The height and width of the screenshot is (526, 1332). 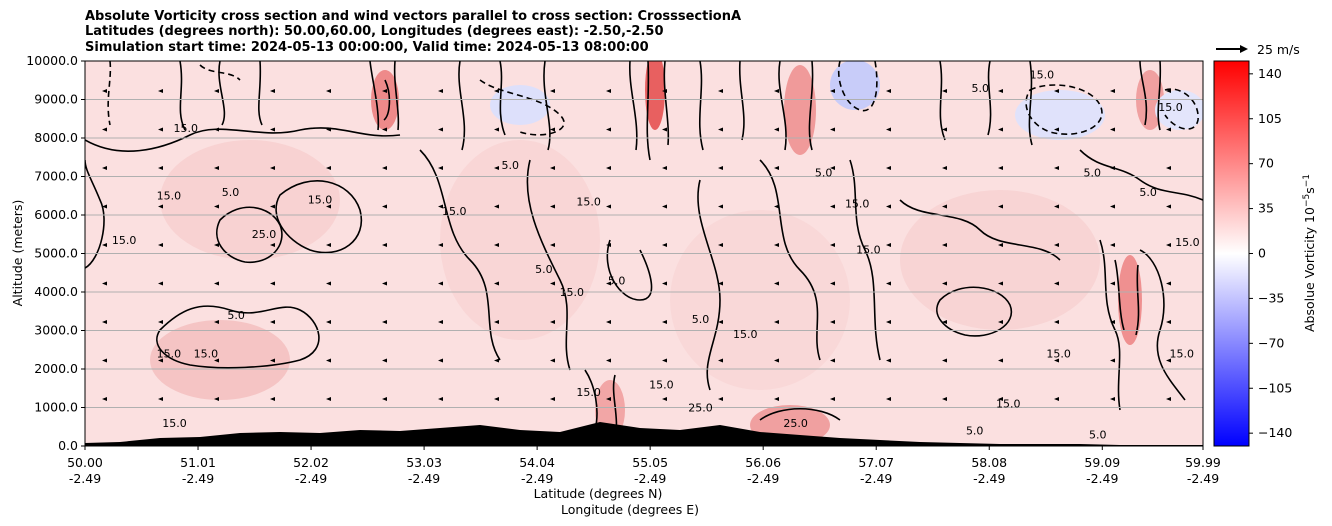 What do you see at coordinates (56, 99) in the screenshot?
I see `y-tick-label: 9000.0` at bounding box center [56, 99].